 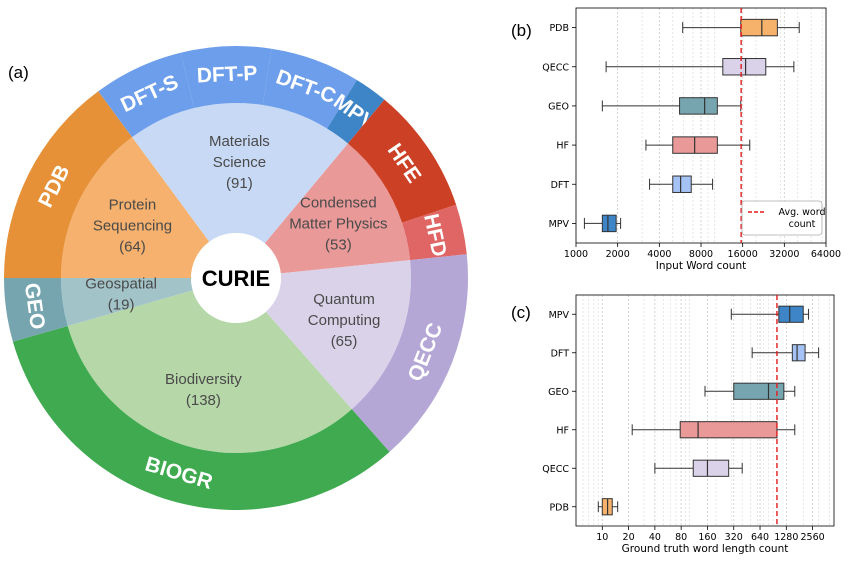 I want to click on outer-slice-pdb, so click(x=68, y=184).